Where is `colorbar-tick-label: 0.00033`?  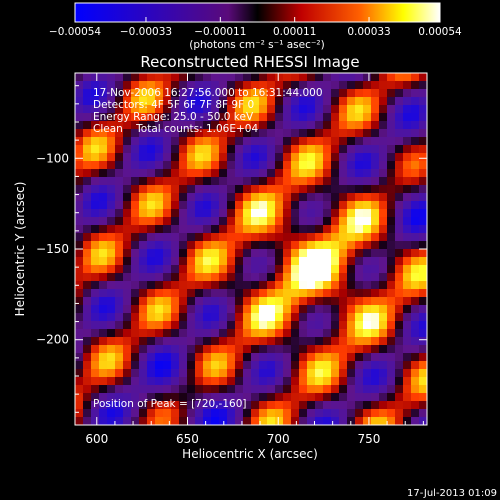
colorbar-tick-label: 0.00033 is located at coordinates (368, 32).